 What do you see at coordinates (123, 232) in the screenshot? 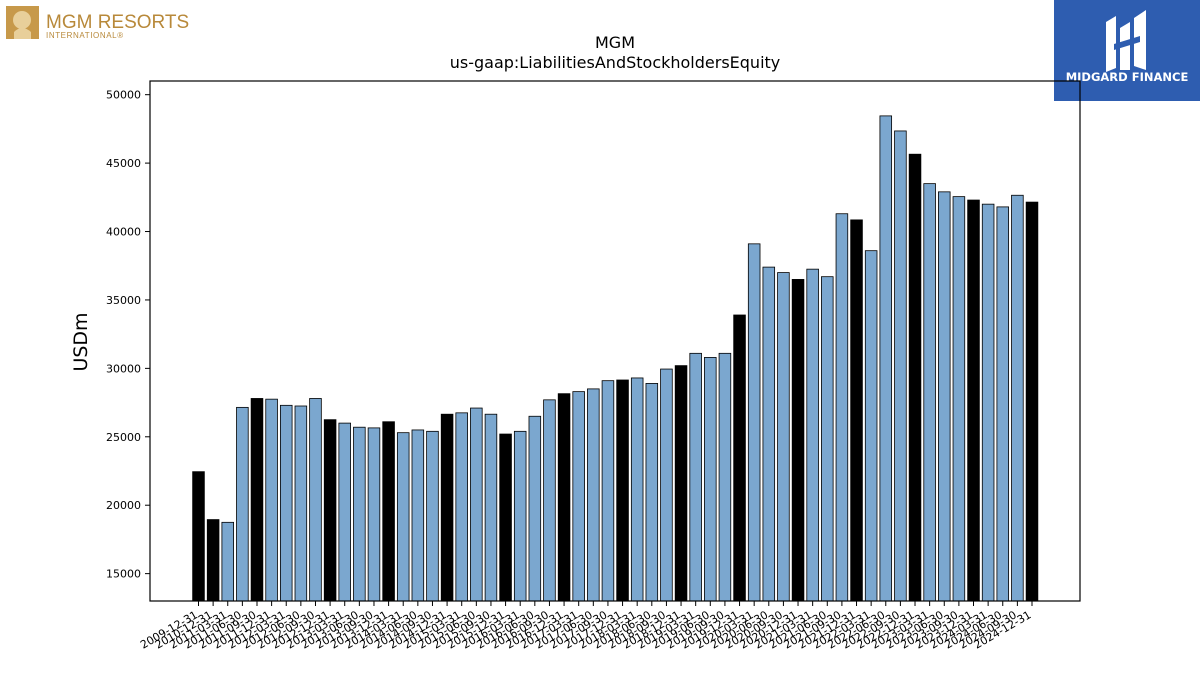
I see `y-tick-label: 40000` at bounding box center [123, 232].